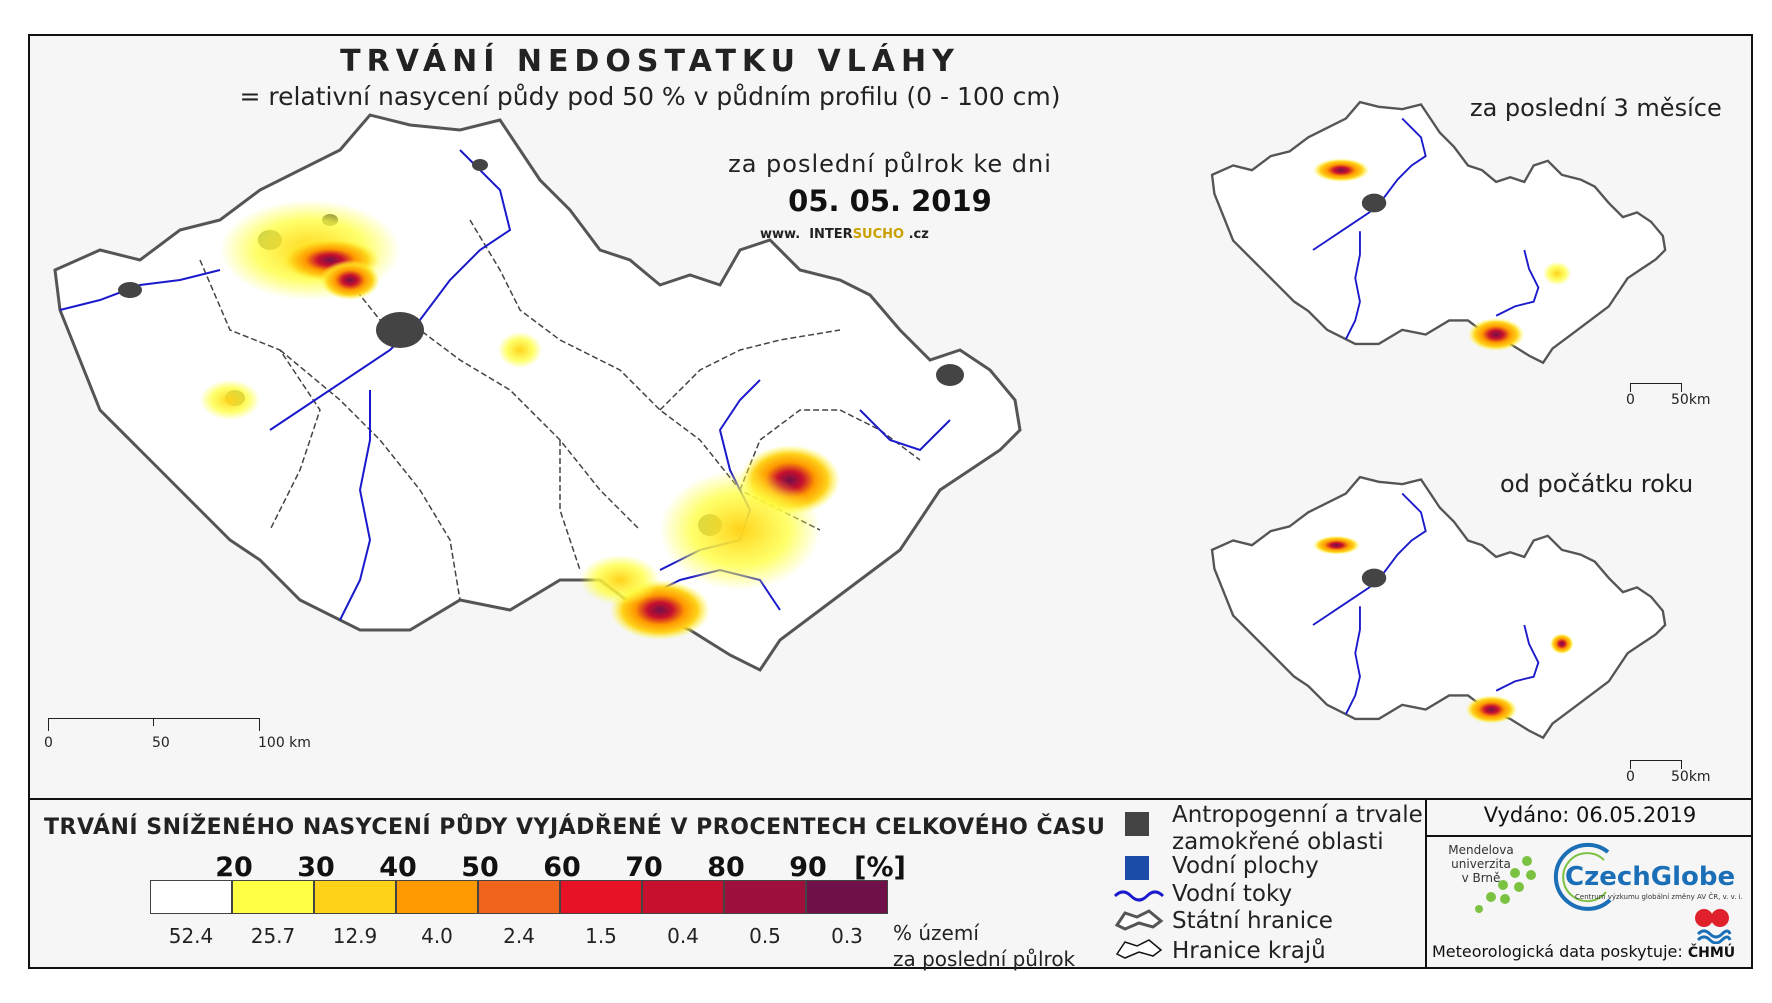 This screenshot has height=1003, width=1772. What do you see at coordinates (1630, 400) in the screenshot?
I see `mini-map-1-scale-zero: 0` at bounding box center [1630, 400].